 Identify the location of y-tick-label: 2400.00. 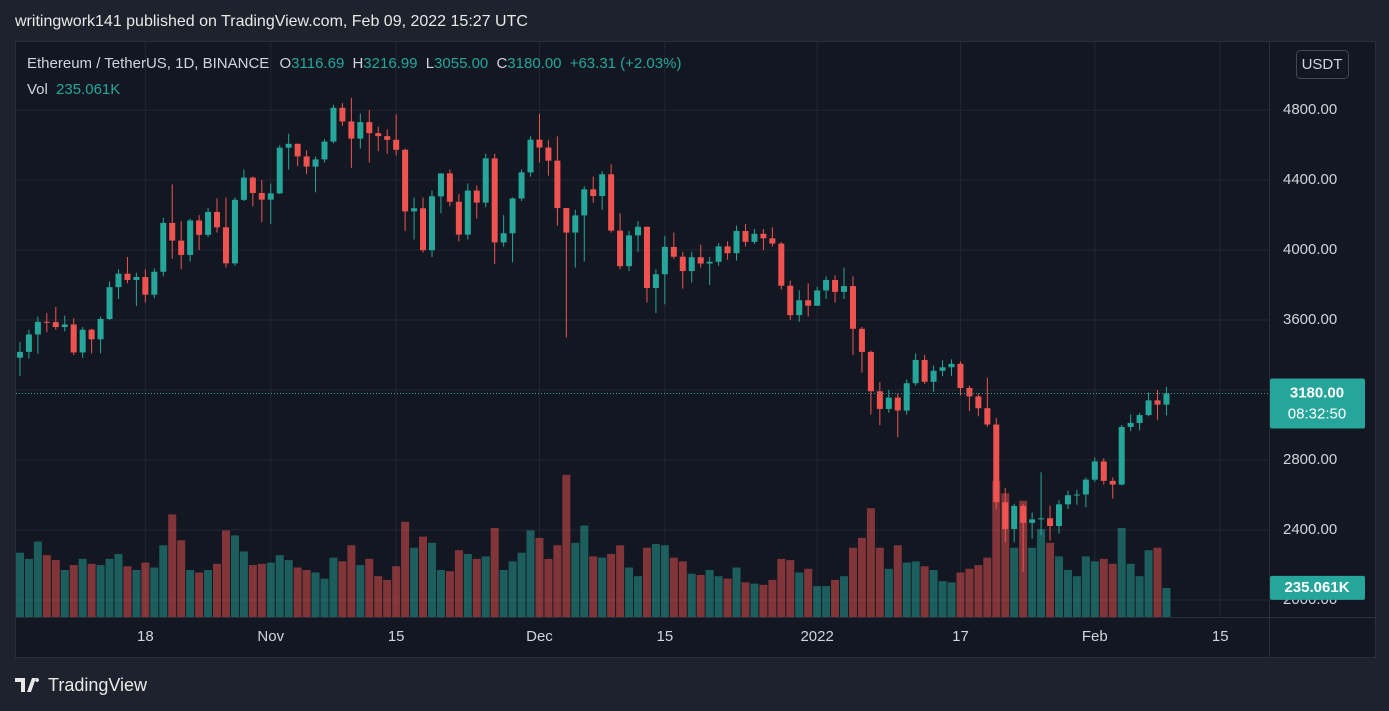
(1310, 529).